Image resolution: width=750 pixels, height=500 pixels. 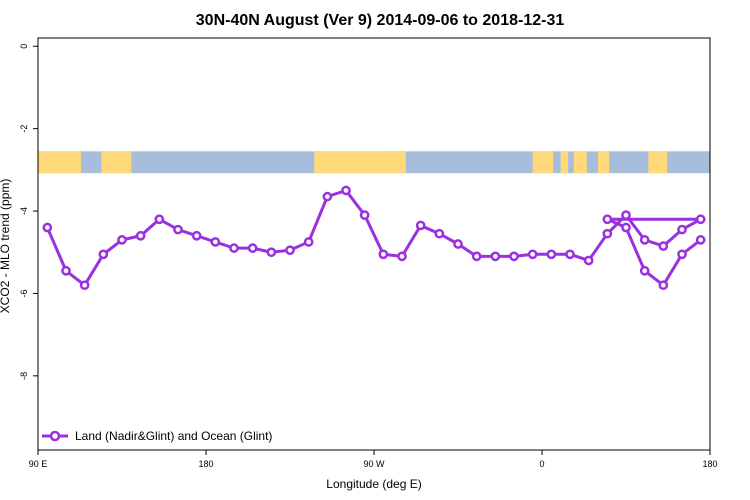 I want to click on x-tick-label: 90 E, so click(x=38, y=464).